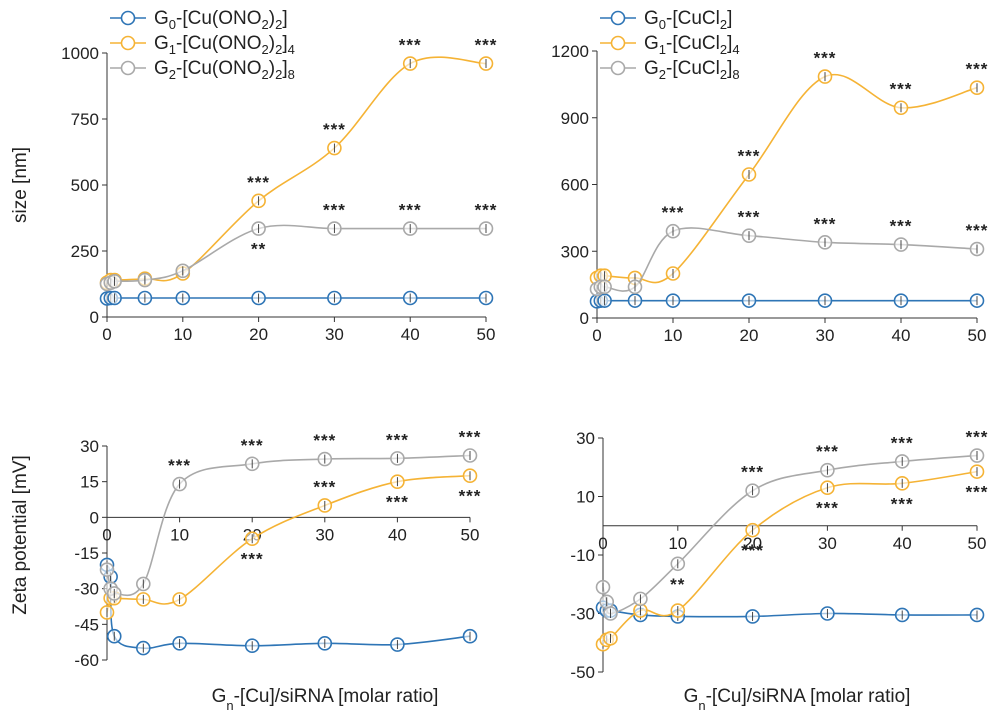 This screenshot has height=715, width=995. What do you see at coordinates (397, 534) in the screenshot?
I see `x-tick-label: 40` at bounding box center [397, 534].